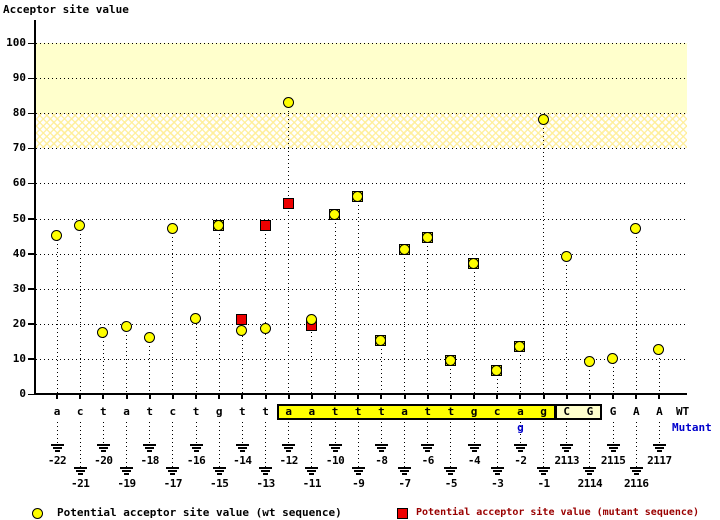 This screenshot has width=720, height=520. I want to click on mutant-point, so click(242, 320).